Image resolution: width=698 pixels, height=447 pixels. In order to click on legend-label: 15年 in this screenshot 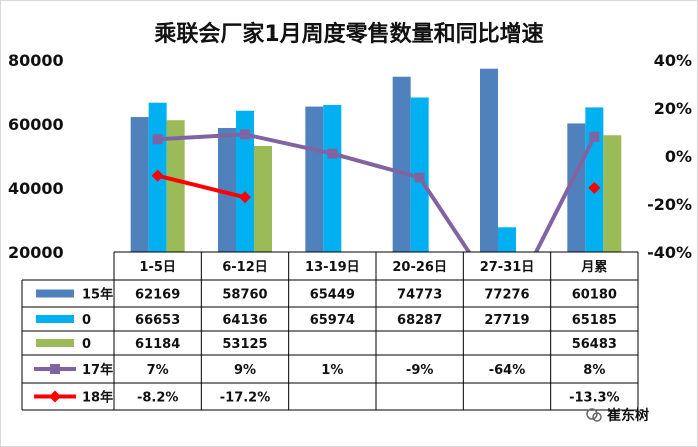, I will do `click(97, 295)`.